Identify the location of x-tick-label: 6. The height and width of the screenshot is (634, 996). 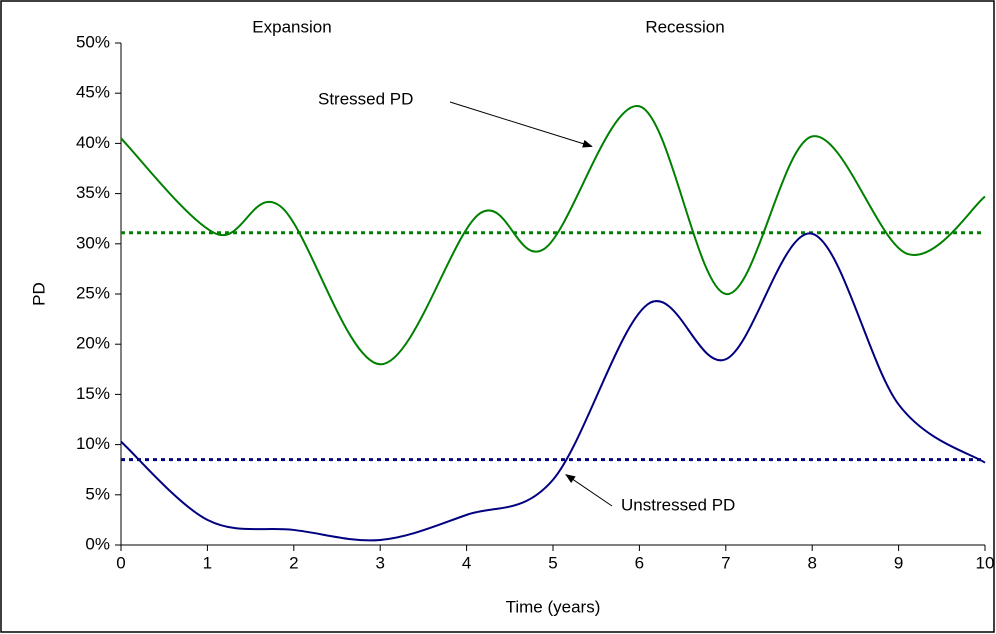
(639, 562).